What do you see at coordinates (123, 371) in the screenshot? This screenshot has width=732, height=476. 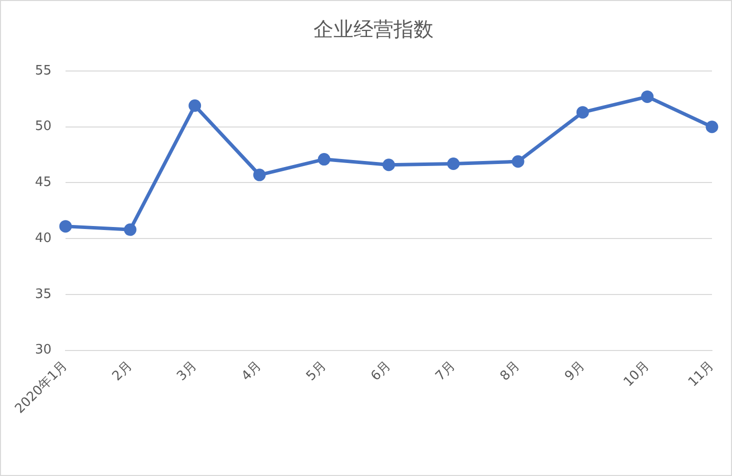 I see `x-tick-label: 2月` at bounding box center [123, 371].